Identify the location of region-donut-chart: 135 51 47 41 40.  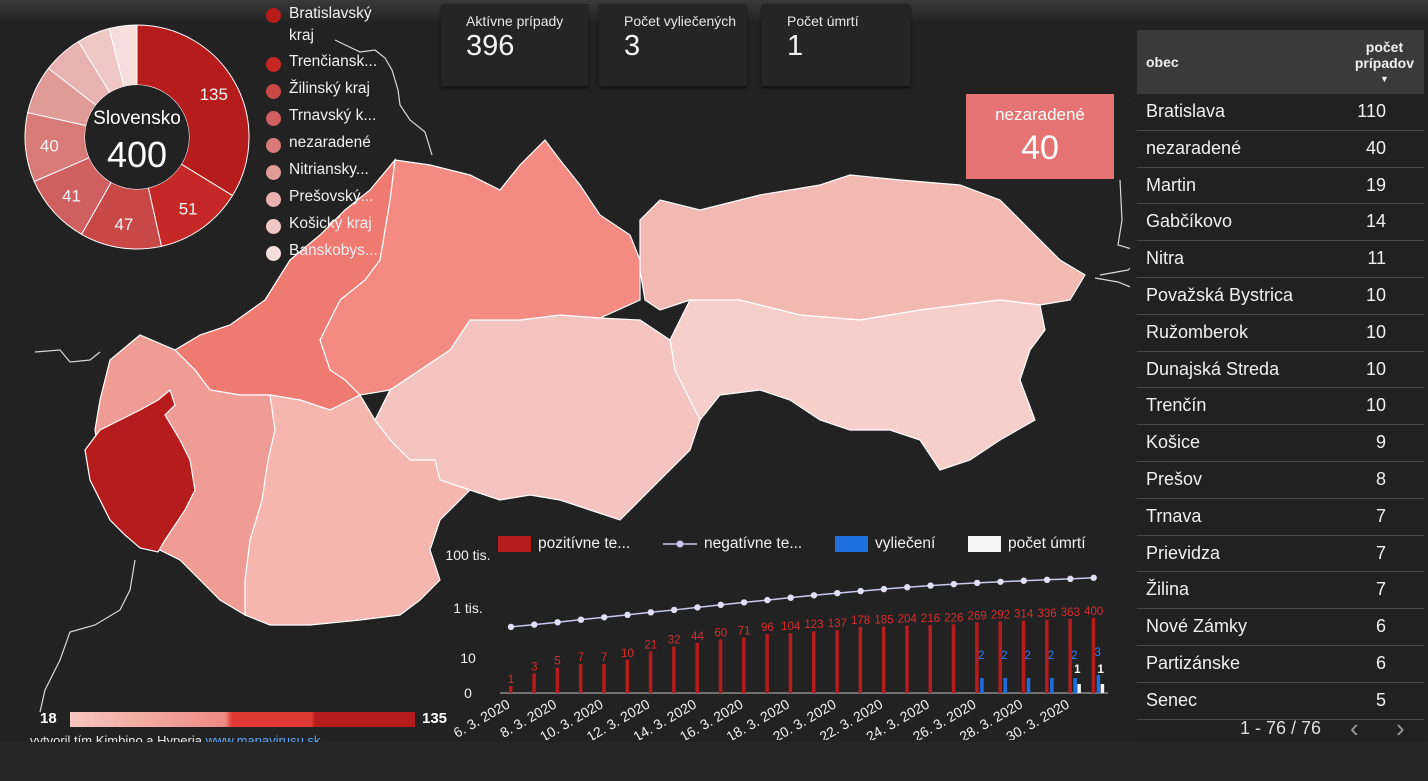
(137, 137).